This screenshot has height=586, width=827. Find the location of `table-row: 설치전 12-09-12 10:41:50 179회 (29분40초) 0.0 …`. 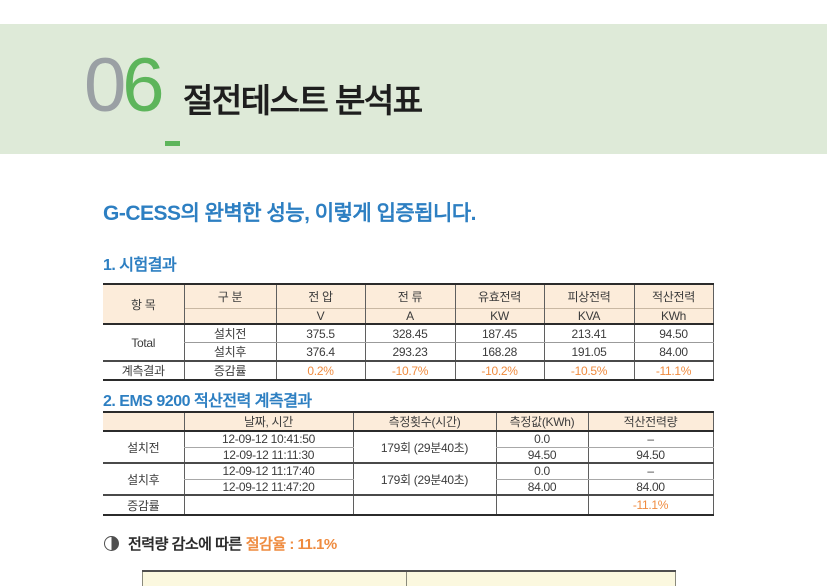

table-row: 설치전 12-09-12 10:41:50 179회 (29분40초) 0.0 … is located at coordinates (408, 447).